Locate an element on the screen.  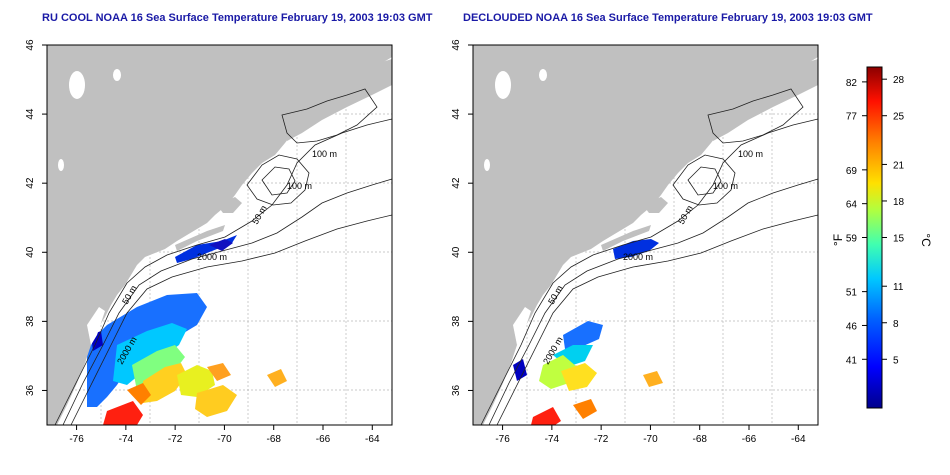
left-sst-field is located at coordinates (187, 330).